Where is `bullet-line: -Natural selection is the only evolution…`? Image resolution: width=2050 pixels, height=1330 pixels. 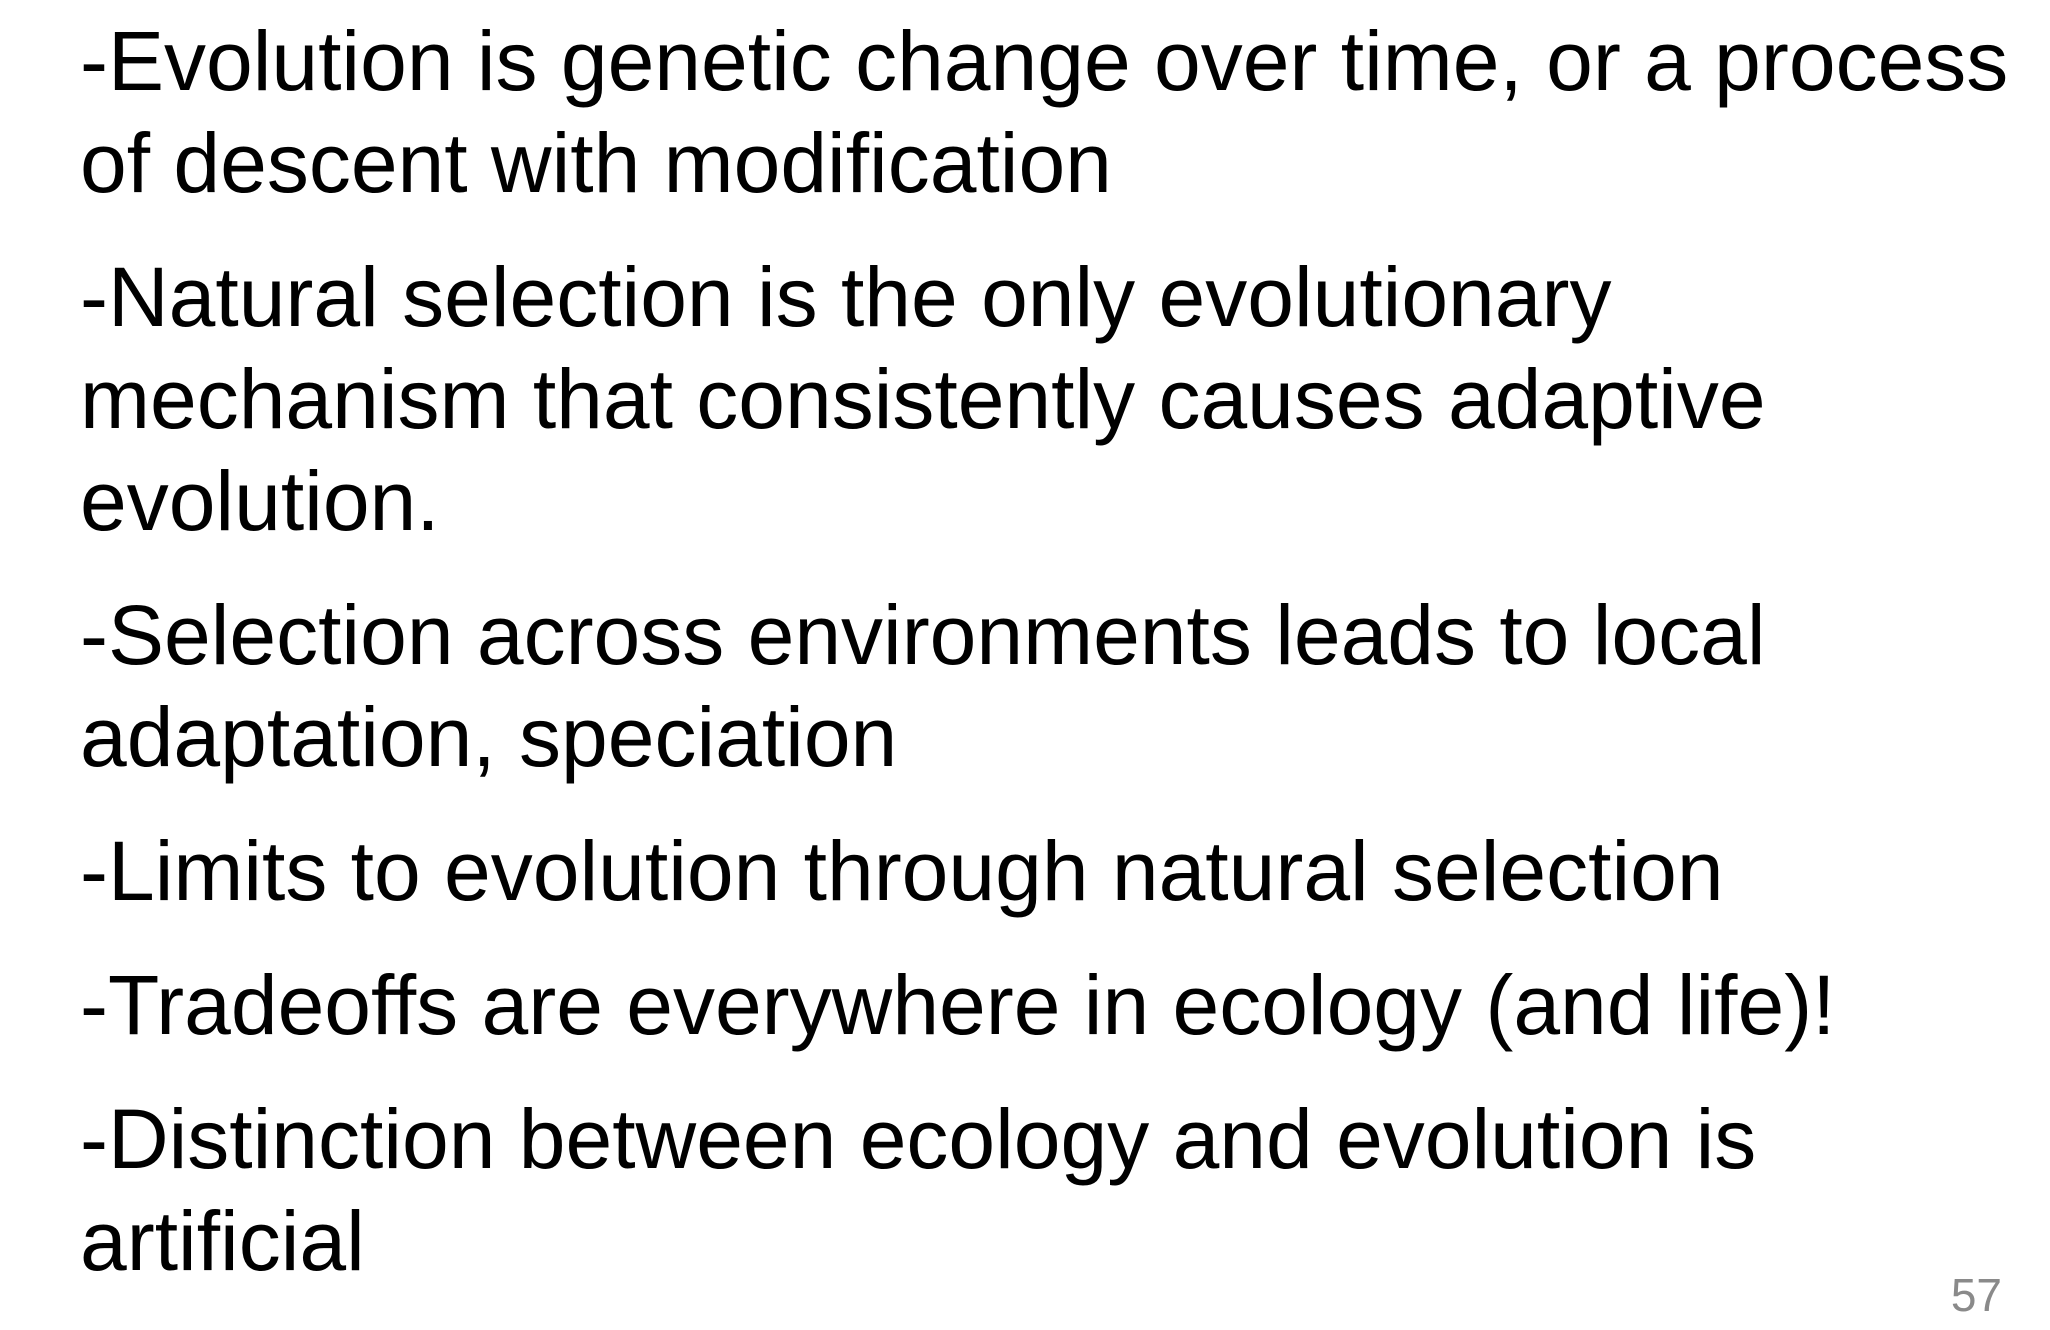
bullet-line: -Natural selection is the only evolution… is located at coordinates (846, 297).